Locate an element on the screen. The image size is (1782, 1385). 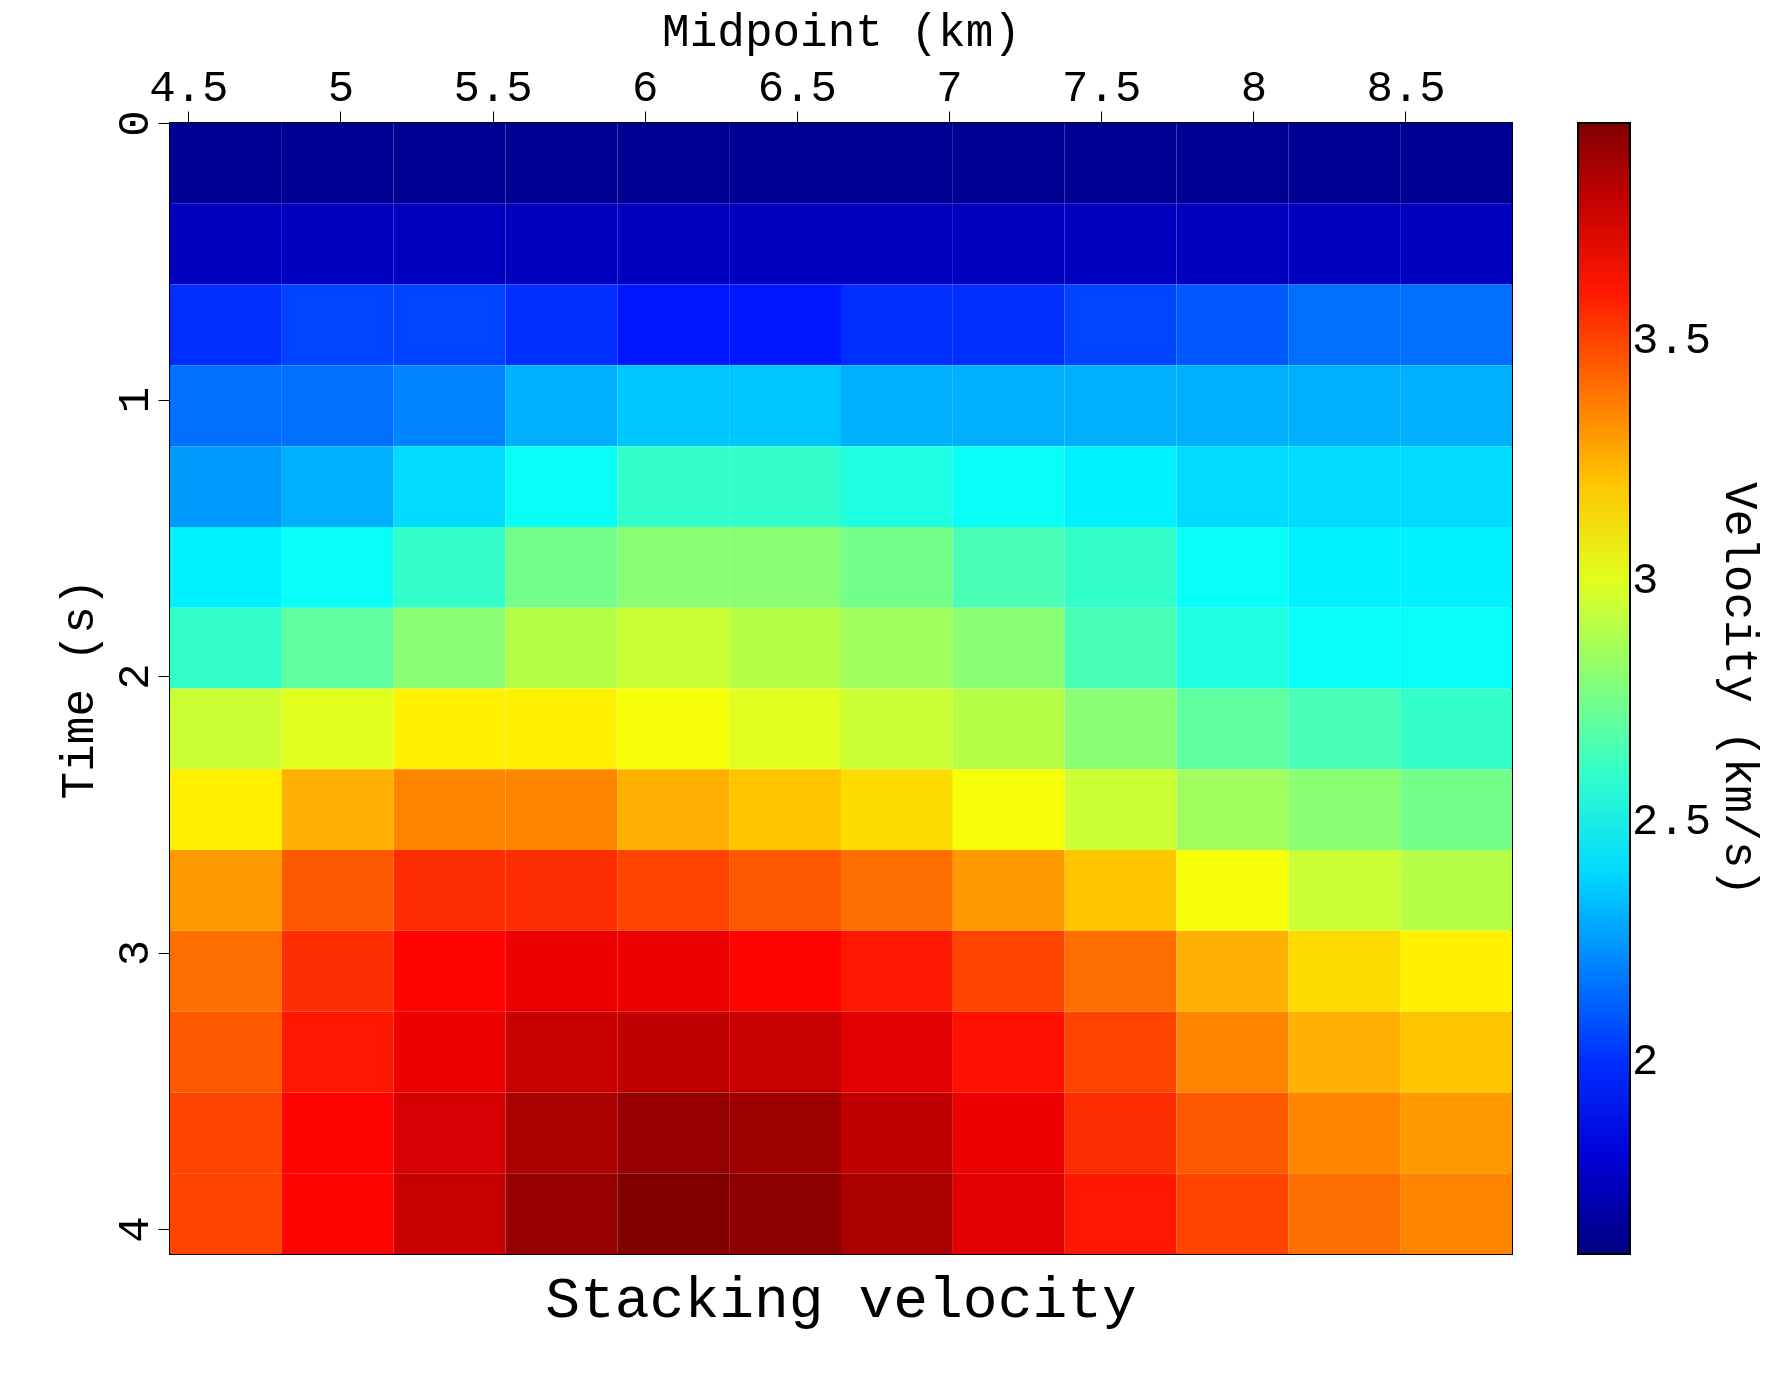
x-tick-label: 8.5 is located at coordinates (1406, 88).